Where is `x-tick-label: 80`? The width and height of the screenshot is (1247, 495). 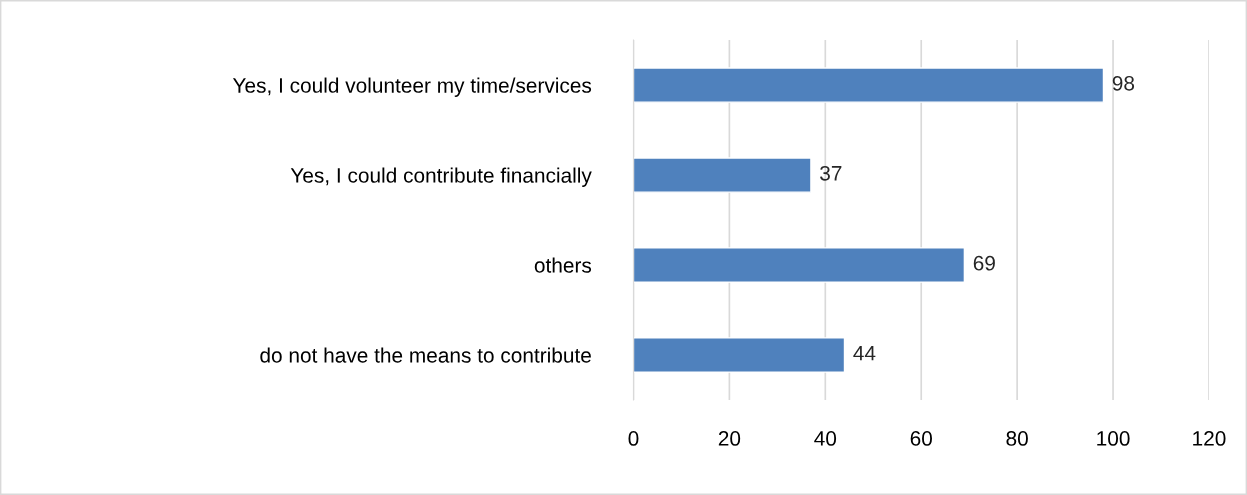
x-tick-label: 80 is located at coordinates (1017, 438).